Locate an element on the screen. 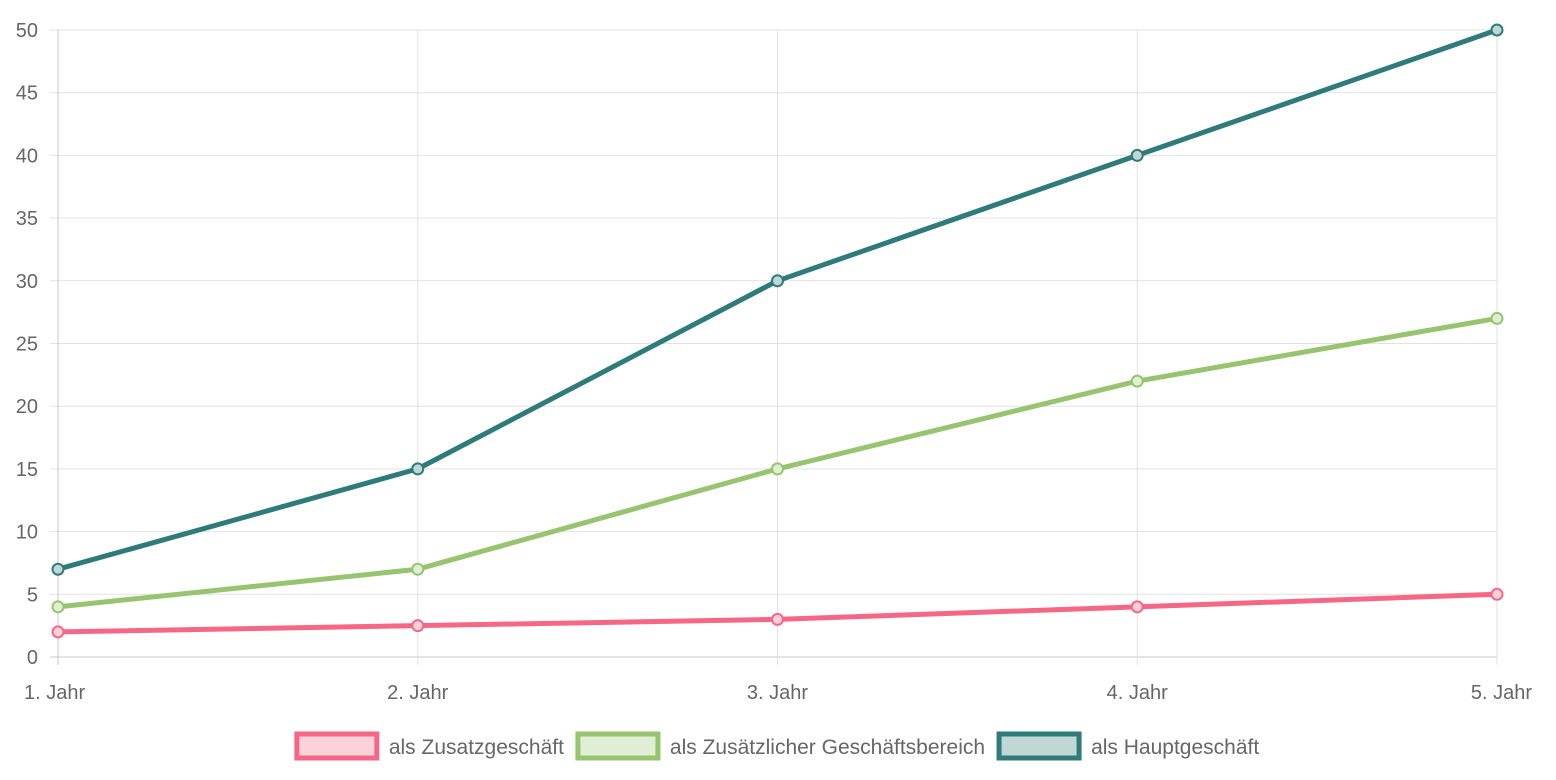  y-tick-label: 10 is located at coordinates (27, 533).